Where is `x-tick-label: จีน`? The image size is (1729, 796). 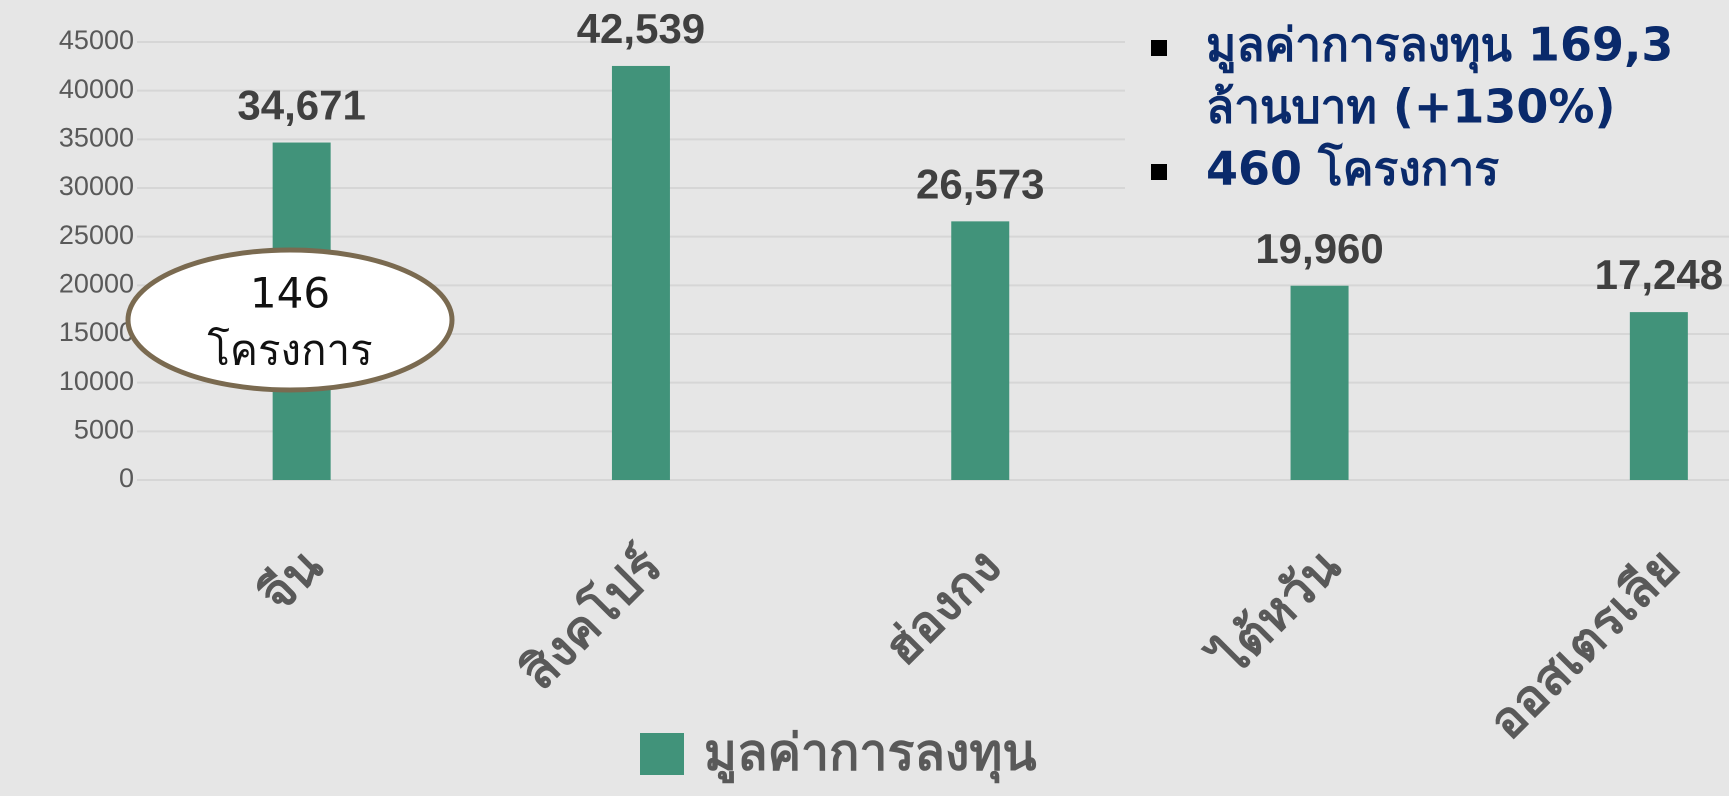 x-tick-label: จีน is located at coordinates (291, 580).